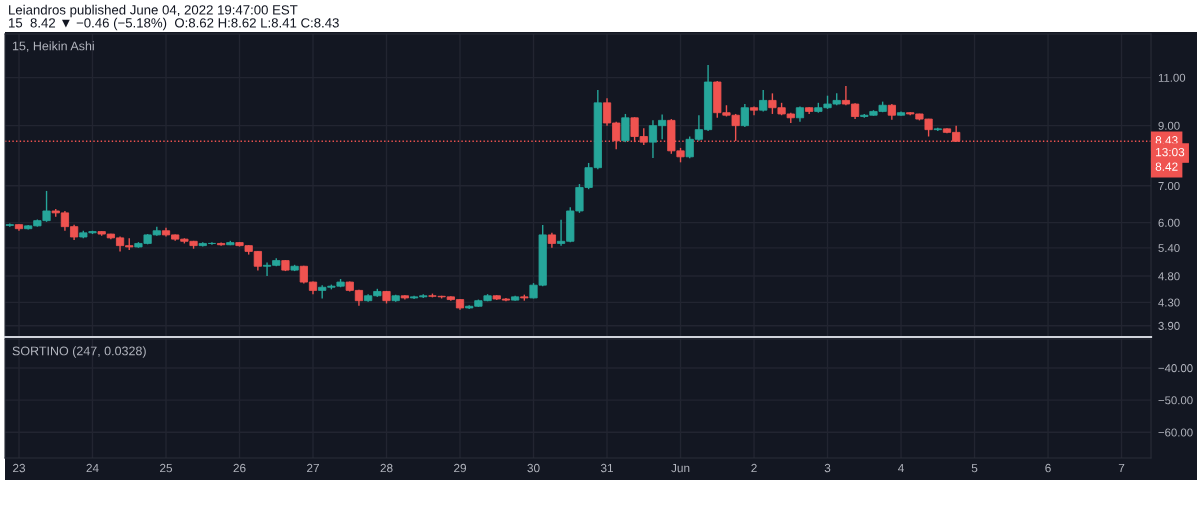  I want to click on x-tick-label: 5, so click(974, 468).